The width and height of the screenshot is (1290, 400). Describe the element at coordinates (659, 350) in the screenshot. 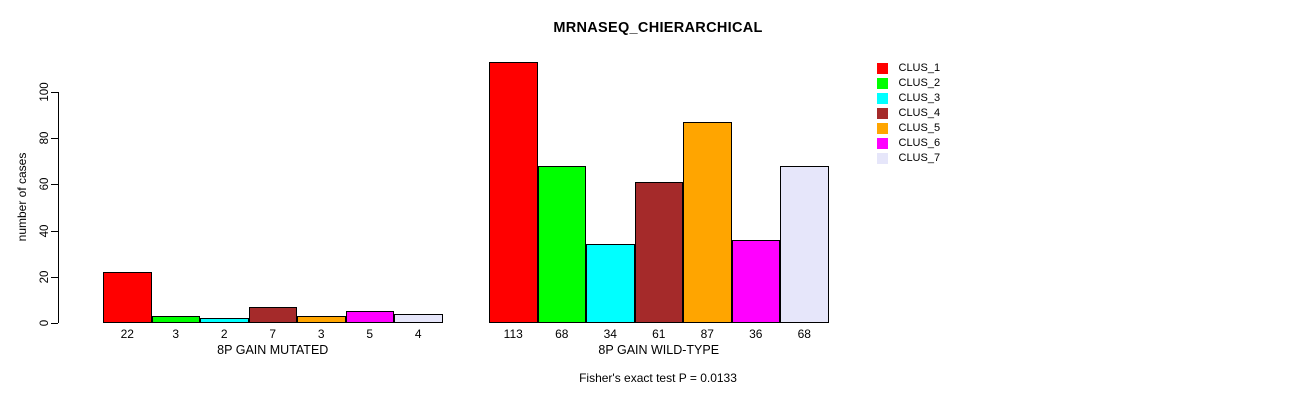

I see `x-group-label: 8P GAIN WILD-TYPE` at that location.